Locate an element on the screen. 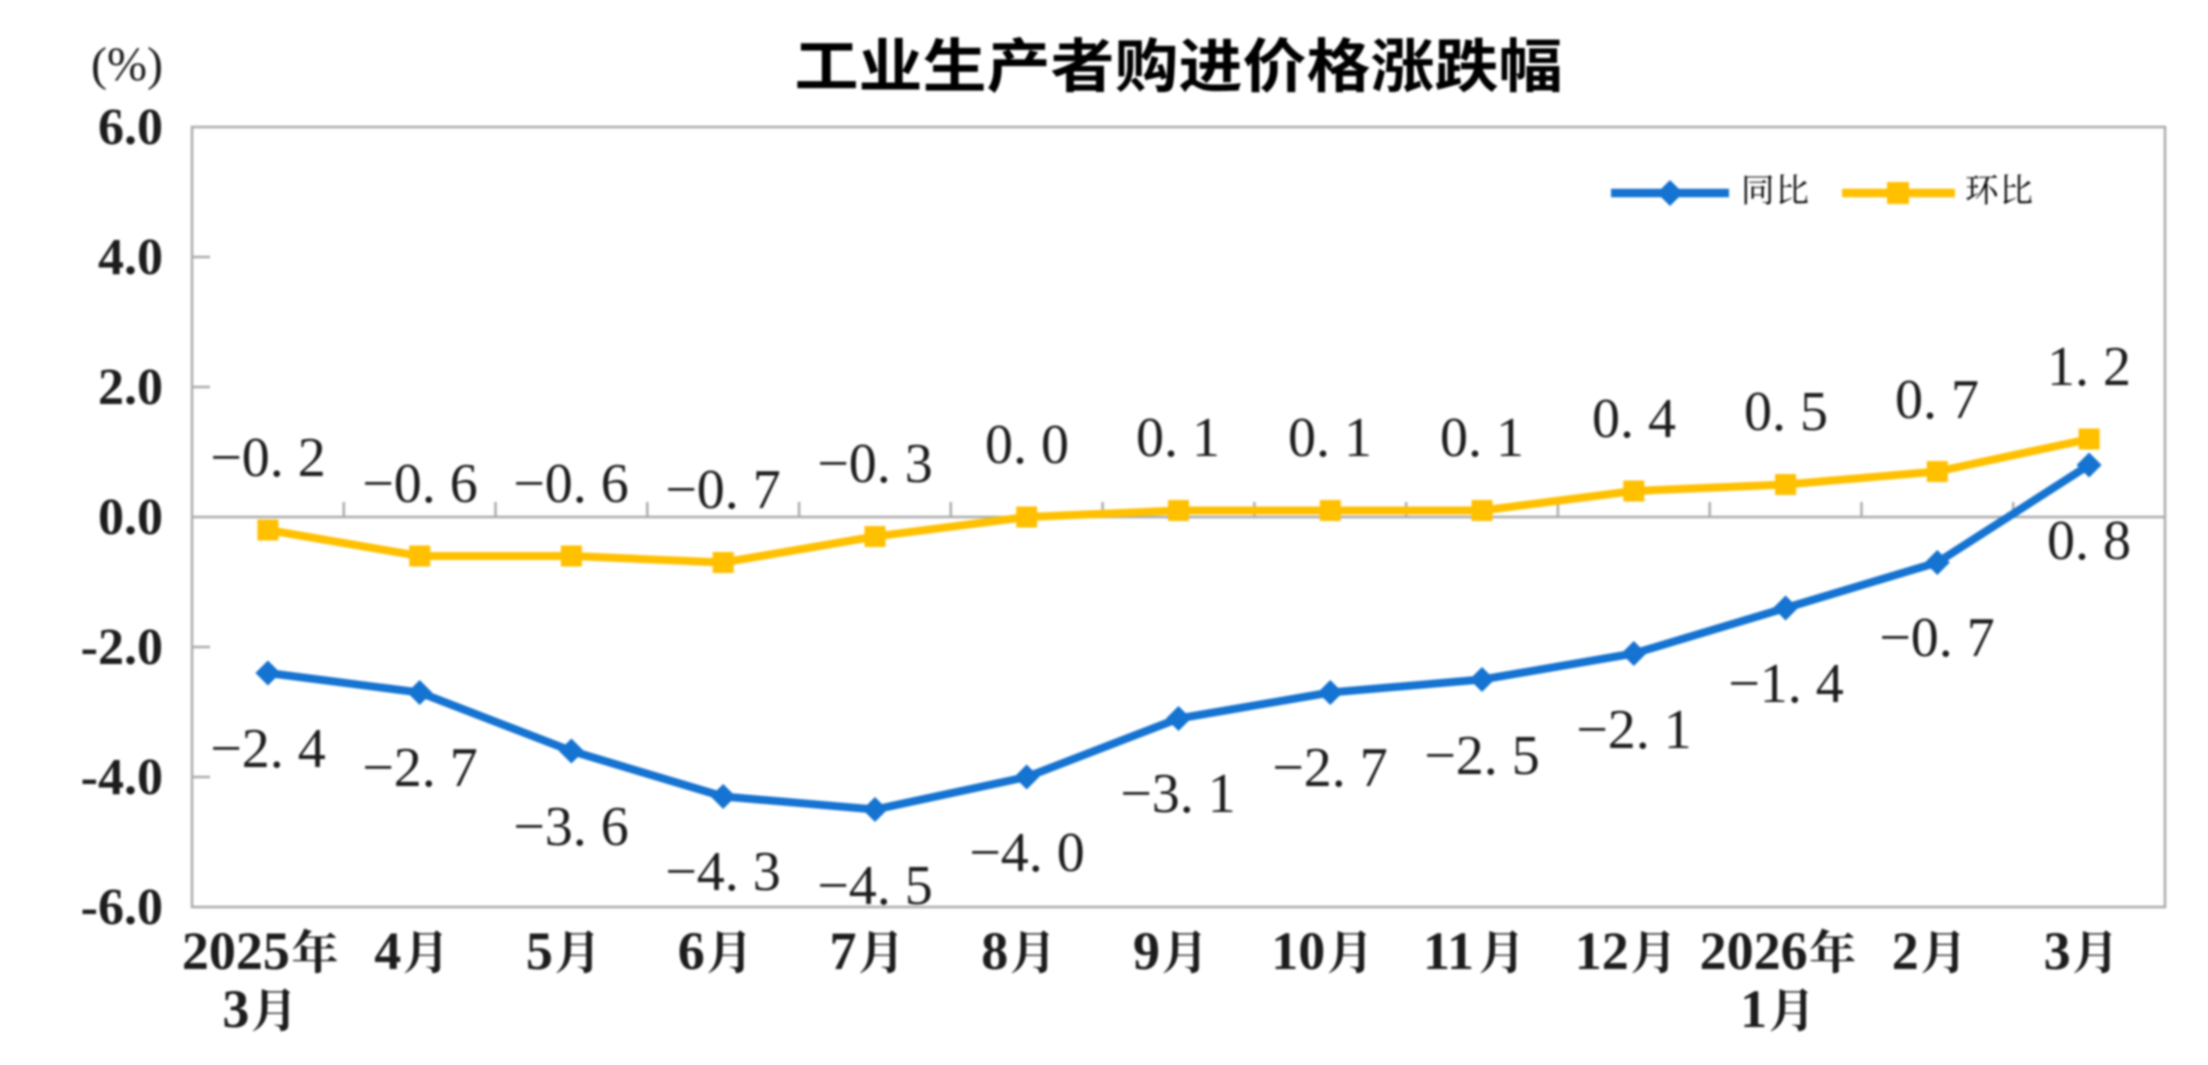 The image size is (2208, 1065). svg-text: −4. 0 is located at coordinates (1027, 853).